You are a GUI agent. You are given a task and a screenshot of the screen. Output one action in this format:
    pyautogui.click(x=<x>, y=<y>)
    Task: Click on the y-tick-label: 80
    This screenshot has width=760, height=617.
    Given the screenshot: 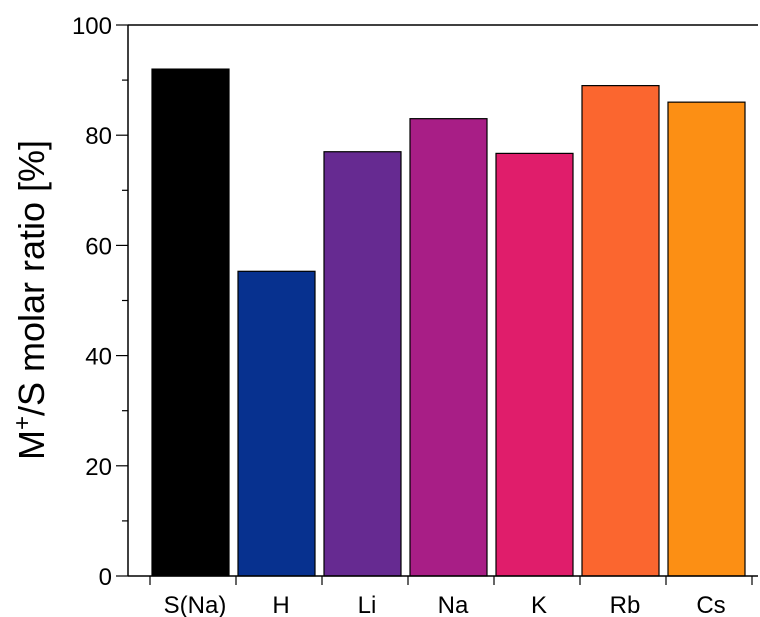 What is the action you would take?
    pyautogui.click(x=98, y=136)
    